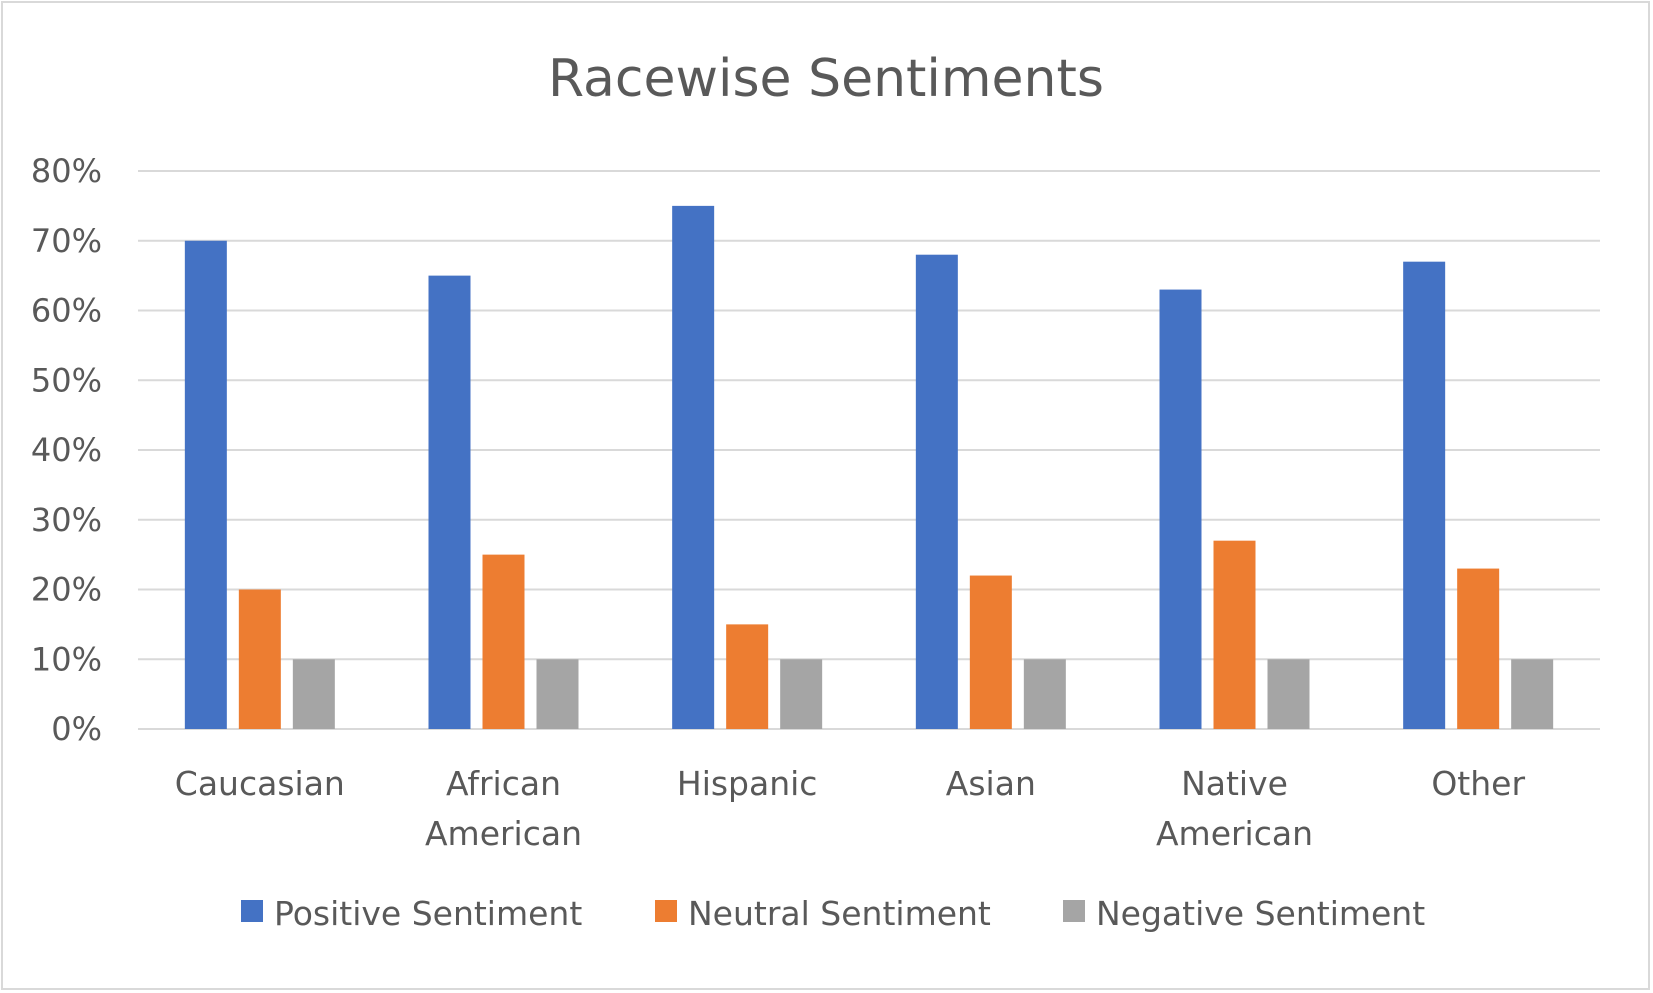 The height and width of the screenshot is (993, 1653). Describe the element at coordinates (1234, 808) in the screenshot. I see `category-label: Native American` at that location.